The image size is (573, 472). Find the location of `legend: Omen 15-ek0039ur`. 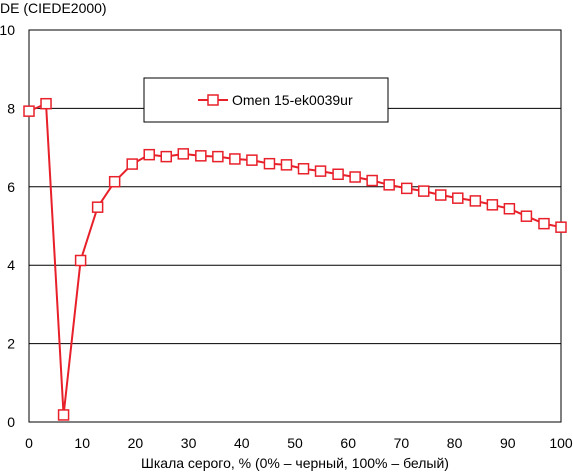

legend: Omen 15-ek0039ur is located at coordinates (266, 100).